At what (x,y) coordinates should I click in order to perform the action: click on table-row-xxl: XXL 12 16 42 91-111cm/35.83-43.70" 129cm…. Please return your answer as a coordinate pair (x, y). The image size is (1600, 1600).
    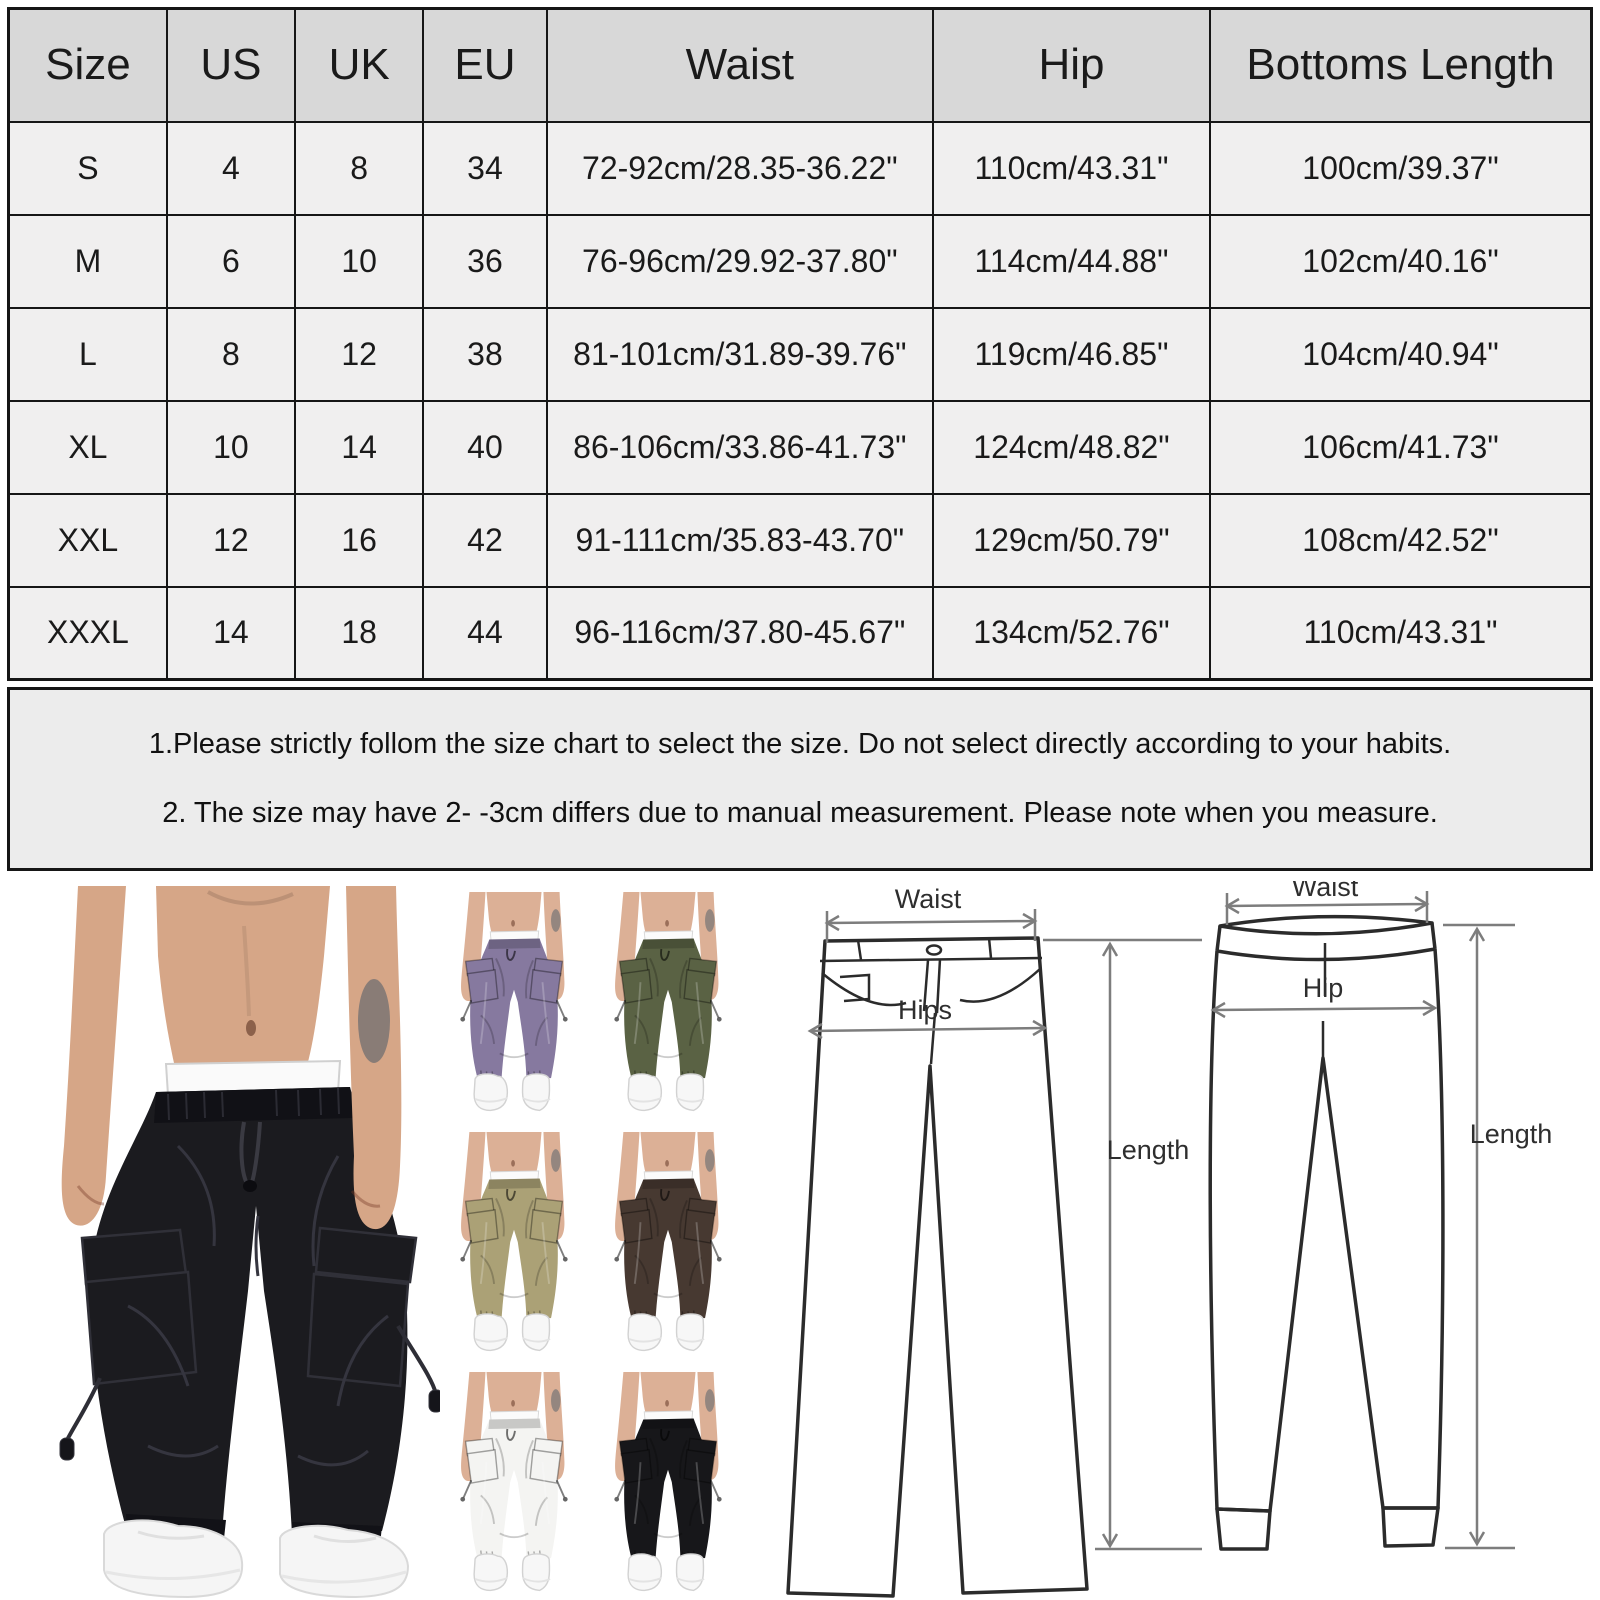
    Looking at the image, I should click on (800, 540).